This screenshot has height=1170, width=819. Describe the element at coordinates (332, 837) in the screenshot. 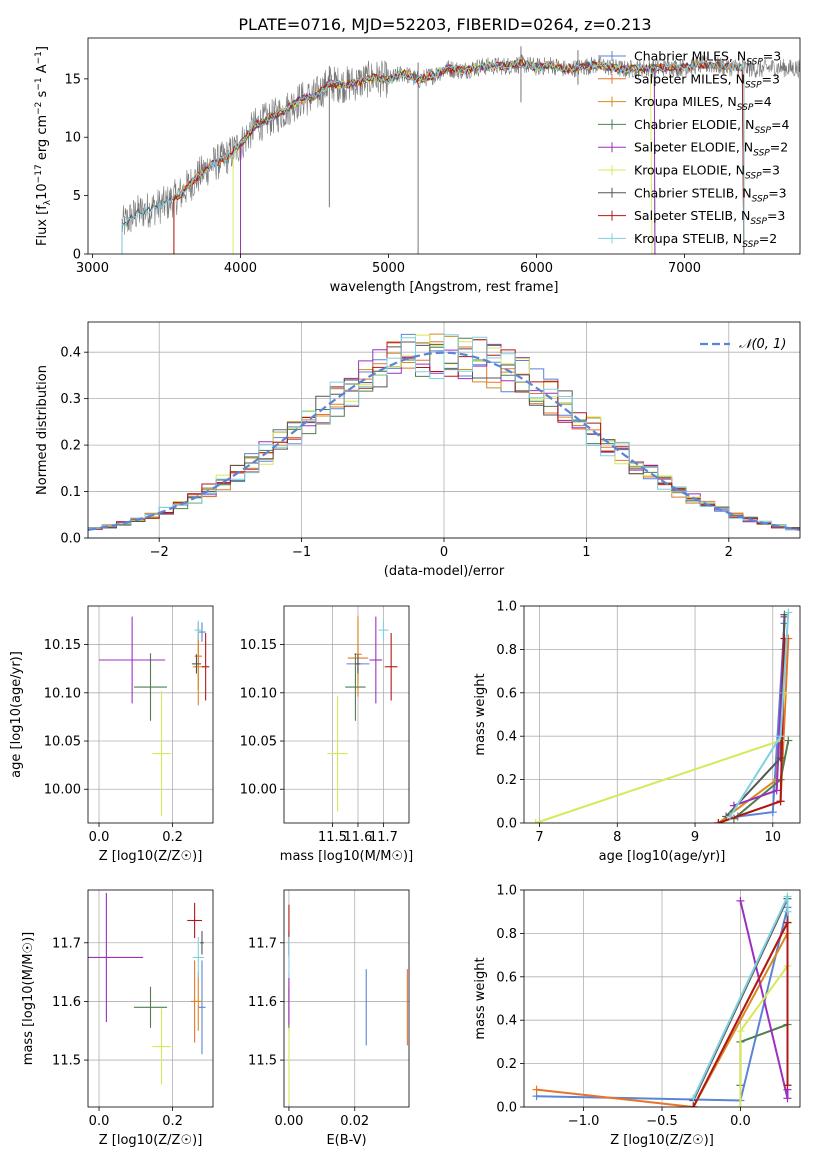

I see `x-tick-label: 11.5` at that location.